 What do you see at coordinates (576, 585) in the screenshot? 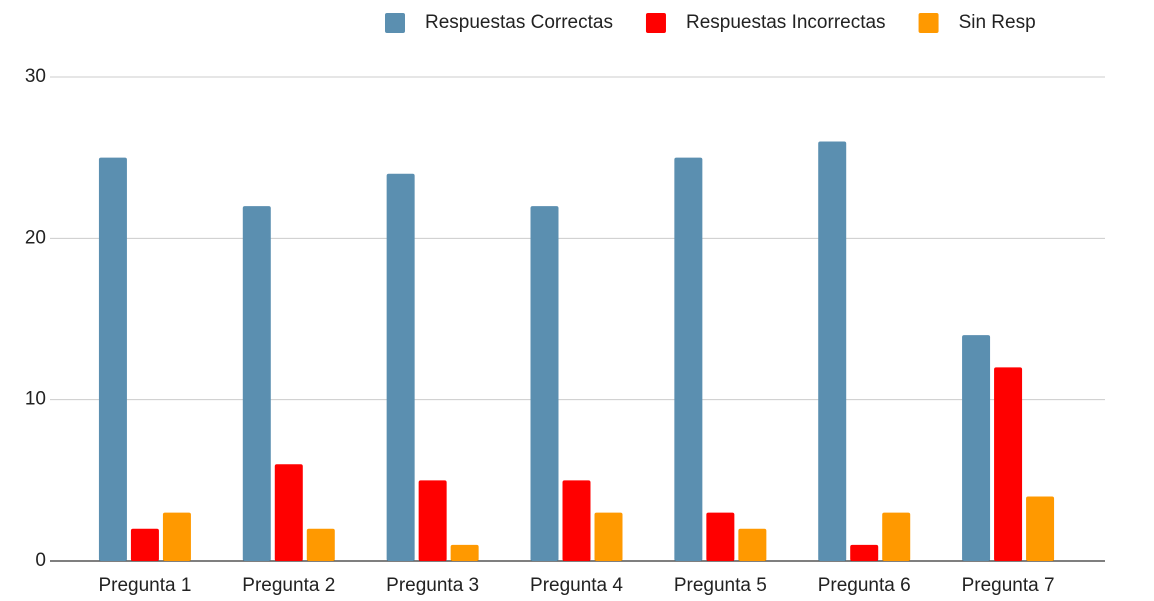
I see `x-tick-label: Pregunta 4` at bounding box center [576, 585].